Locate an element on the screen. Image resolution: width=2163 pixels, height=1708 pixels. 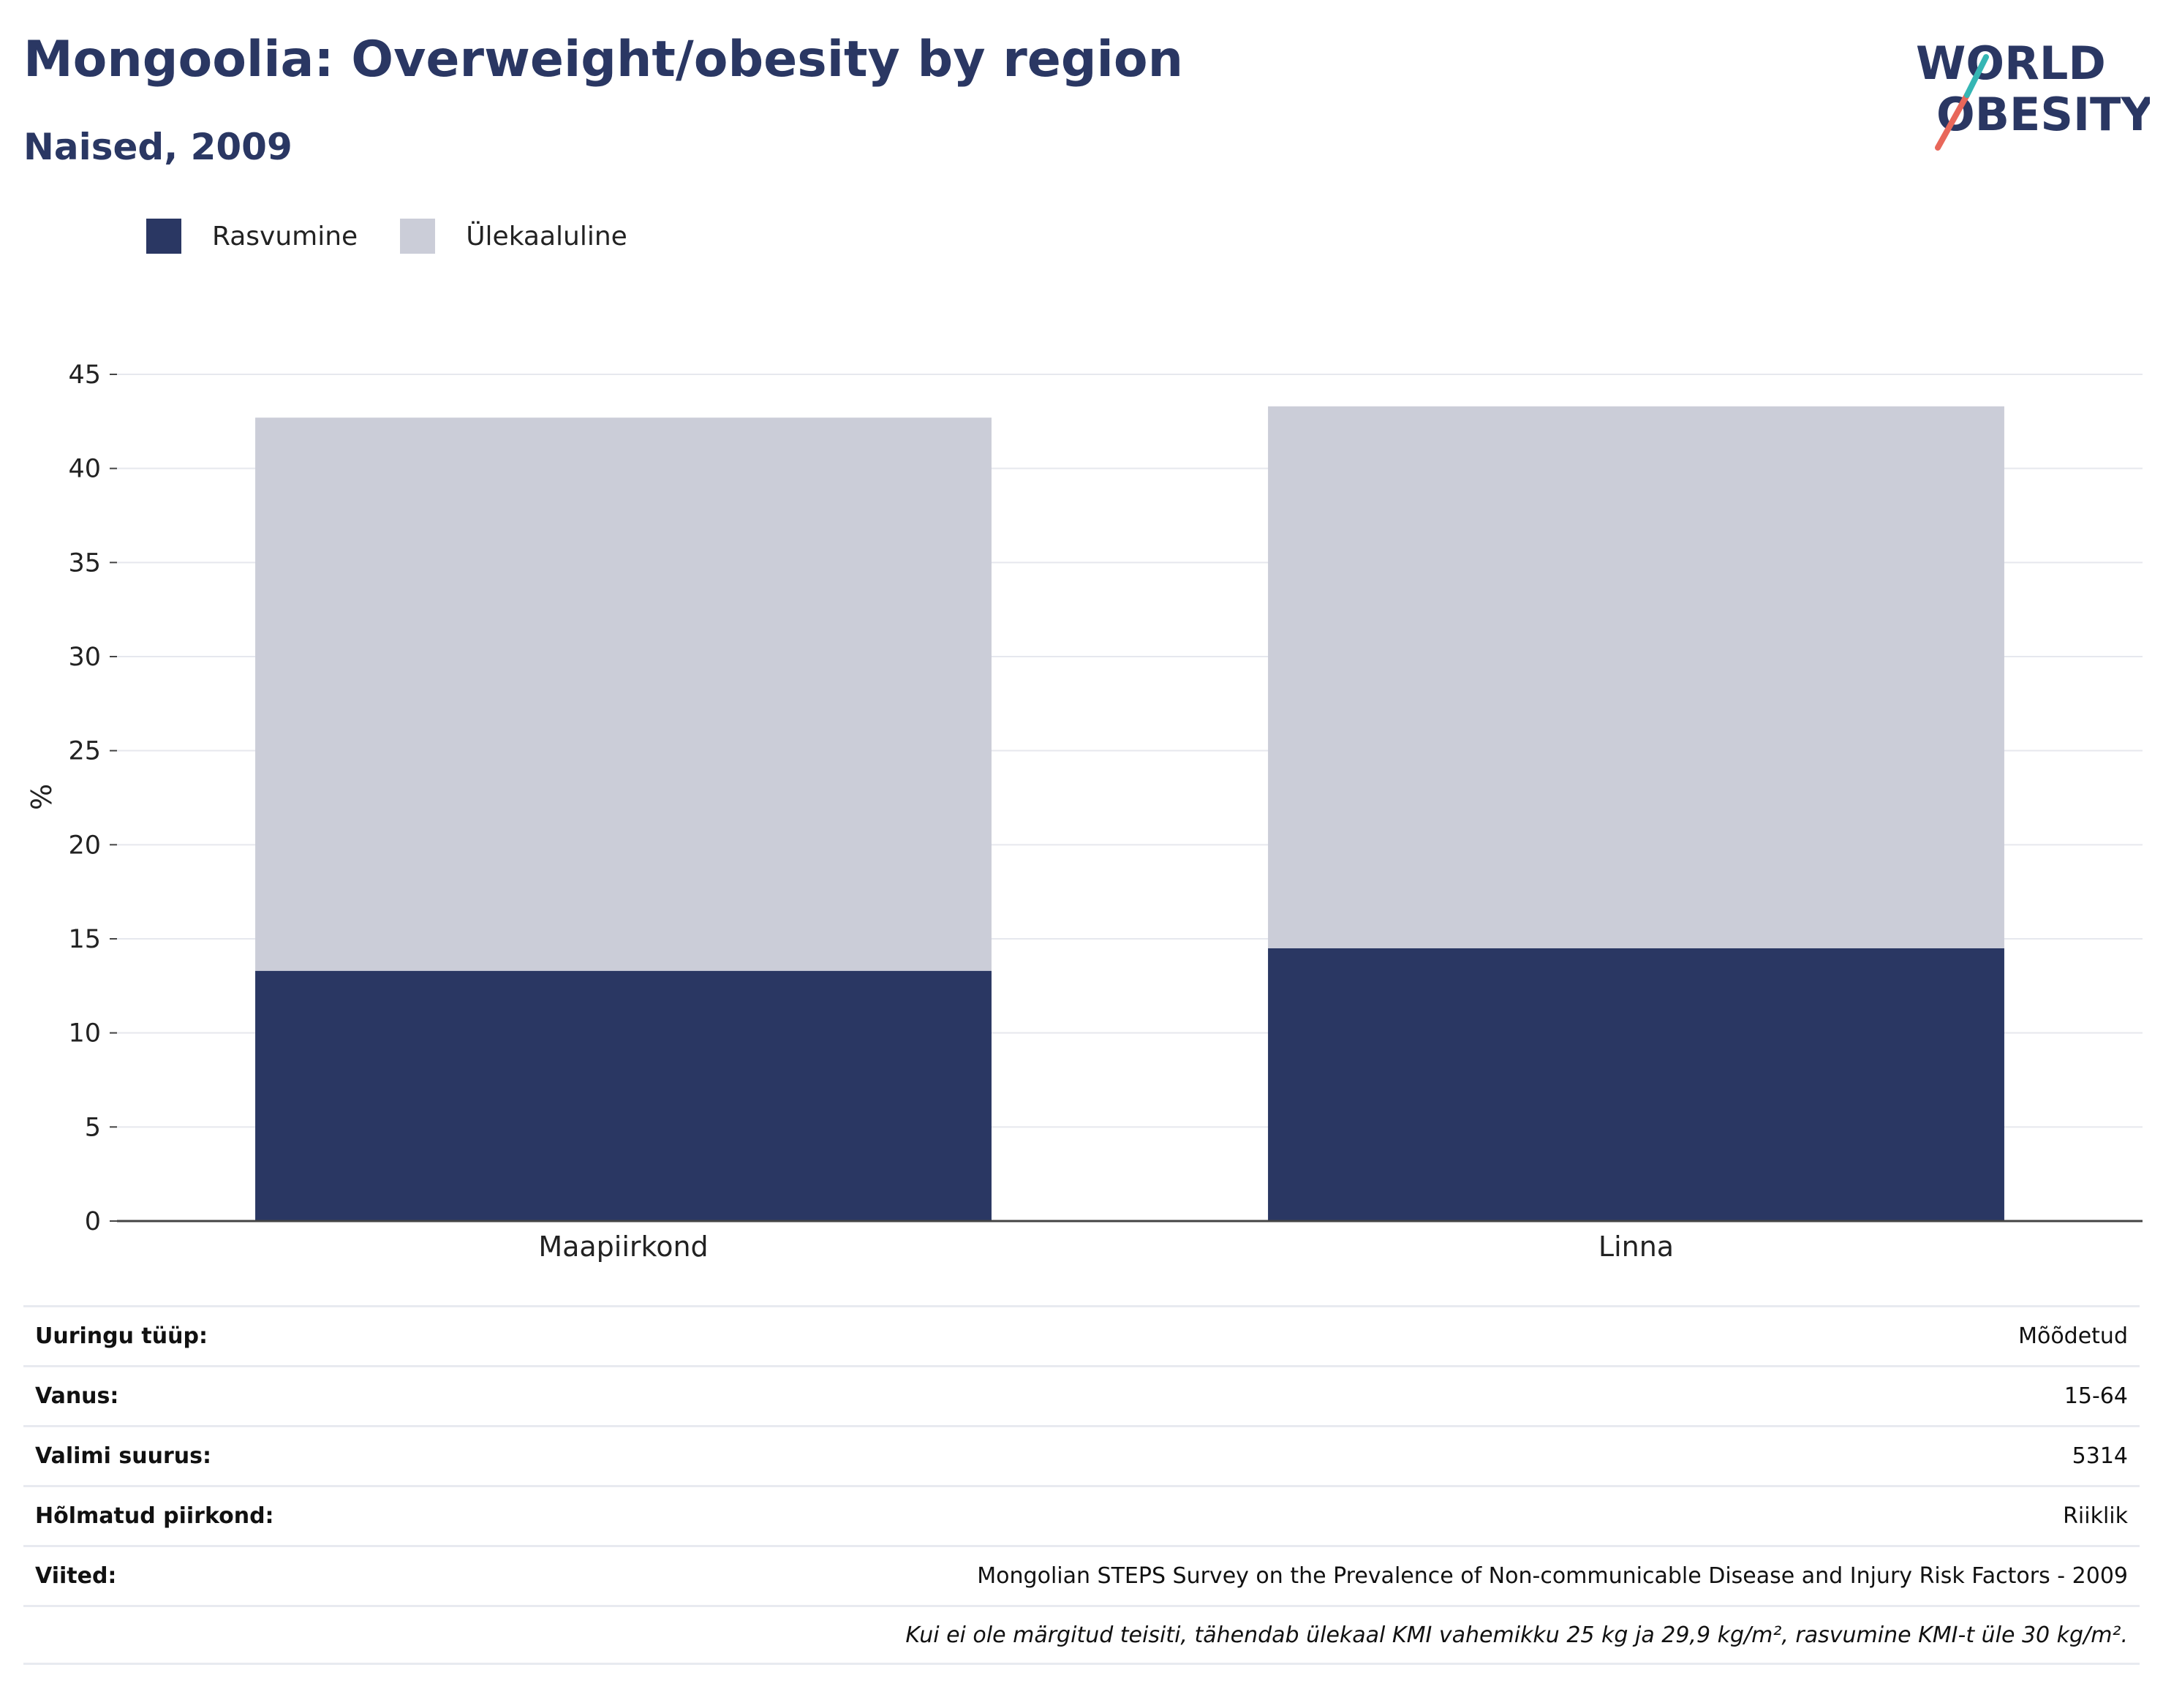
chart-subtitle: Naised, 2009 is located at coordinates (157, 147).